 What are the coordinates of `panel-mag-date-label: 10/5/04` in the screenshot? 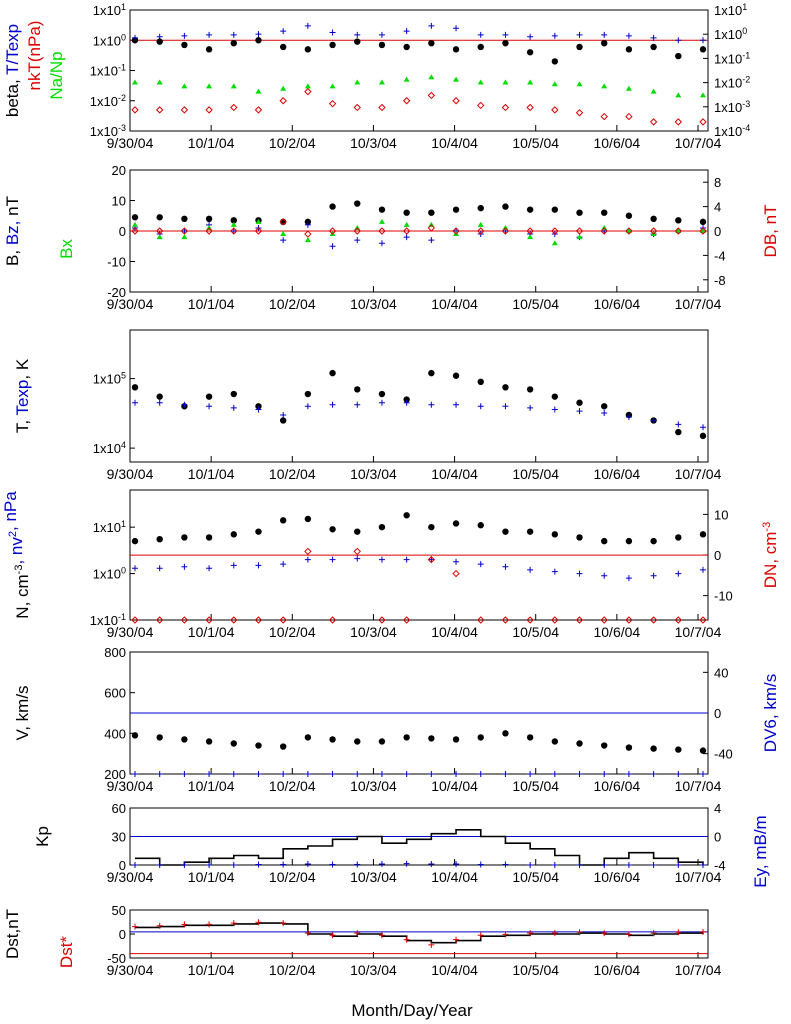 It's located at (535, 304).